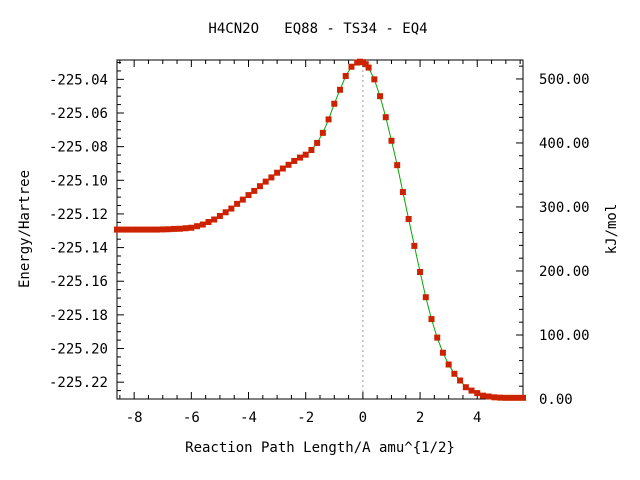  I want to click on y2-axis-label: kJ/mol, so click(612, 229).